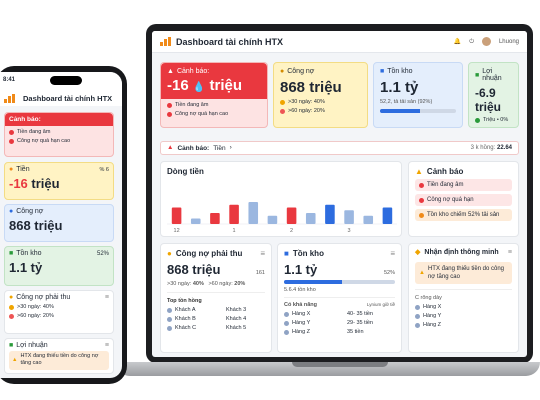  What do you see at coordinates (382, 71) in the screenshot?
I see `box-icon: ■` at bounding box center [382, 71].